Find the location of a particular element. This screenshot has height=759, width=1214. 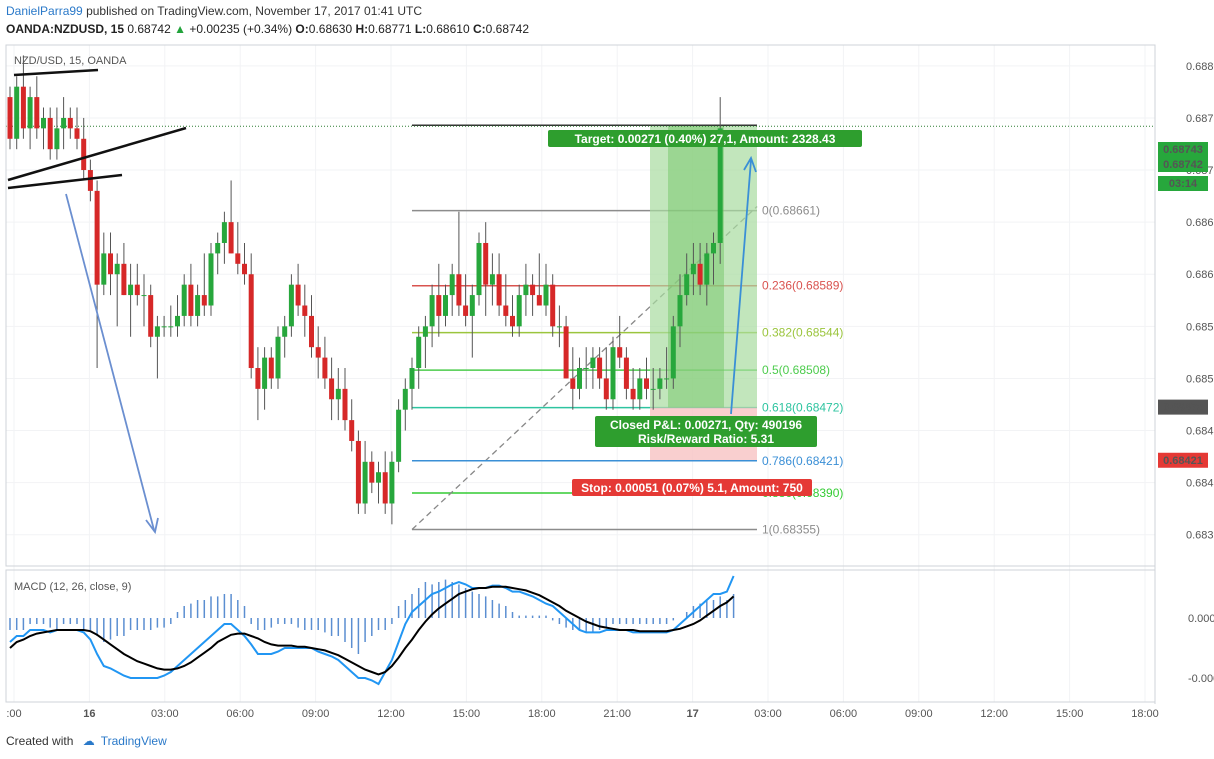

tradingview-logo-icon: ☁ is located at coordinates (88, 741).